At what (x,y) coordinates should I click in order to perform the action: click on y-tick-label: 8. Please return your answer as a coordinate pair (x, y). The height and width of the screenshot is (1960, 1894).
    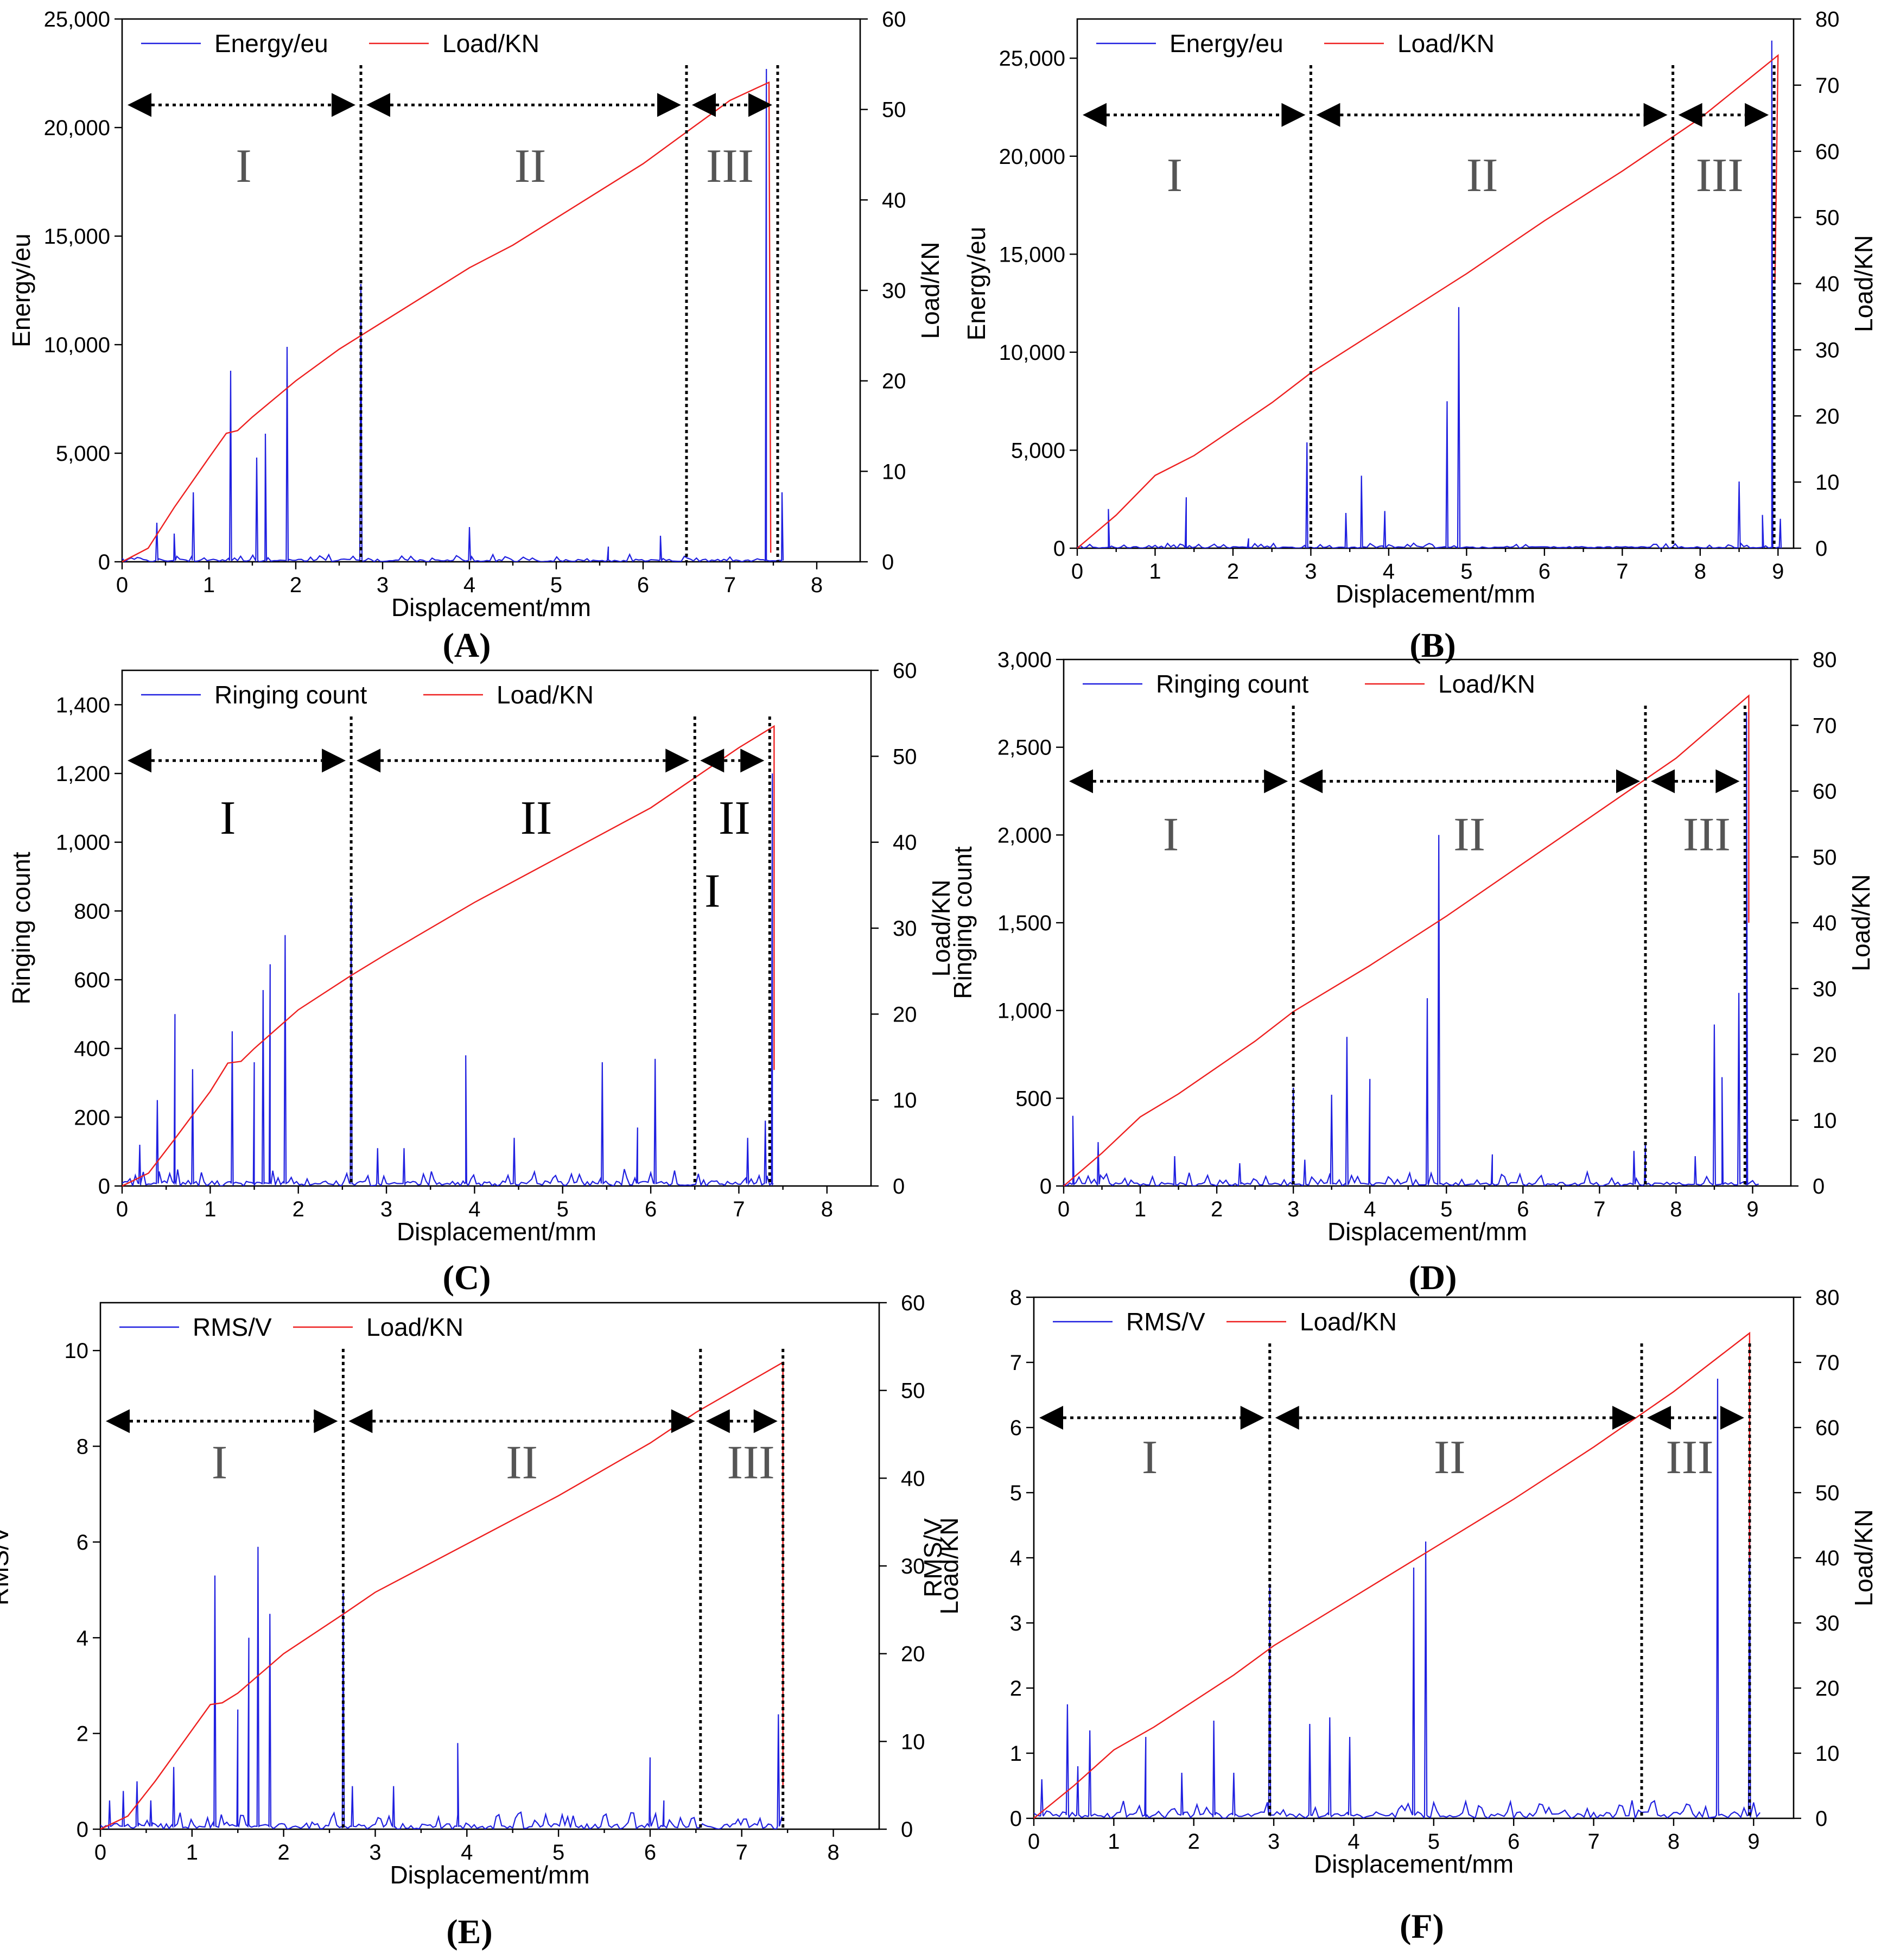
    Looking at the image, I should click on (1016, 1298).